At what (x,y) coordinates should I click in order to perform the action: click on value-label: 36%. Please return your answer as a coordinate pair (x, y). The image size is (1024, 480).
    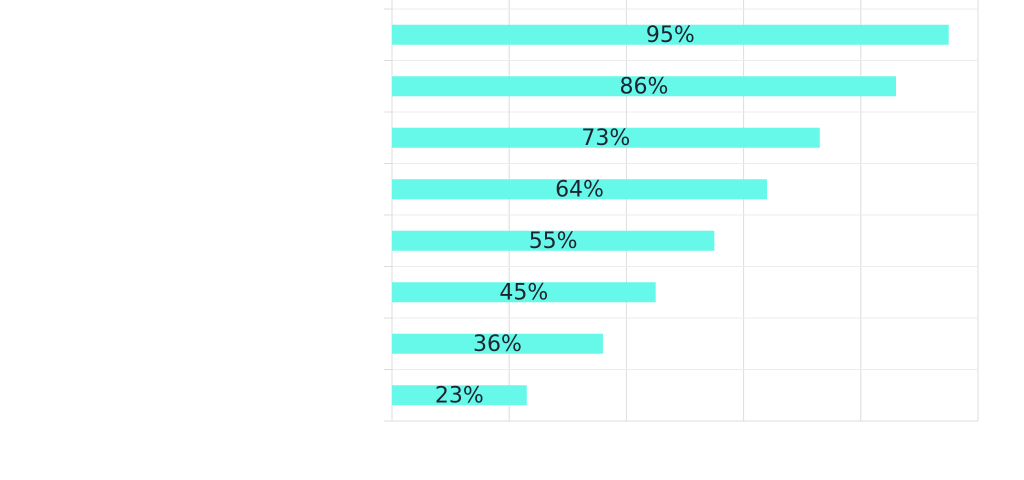
    Looking at the image, I should click on (497, 344).